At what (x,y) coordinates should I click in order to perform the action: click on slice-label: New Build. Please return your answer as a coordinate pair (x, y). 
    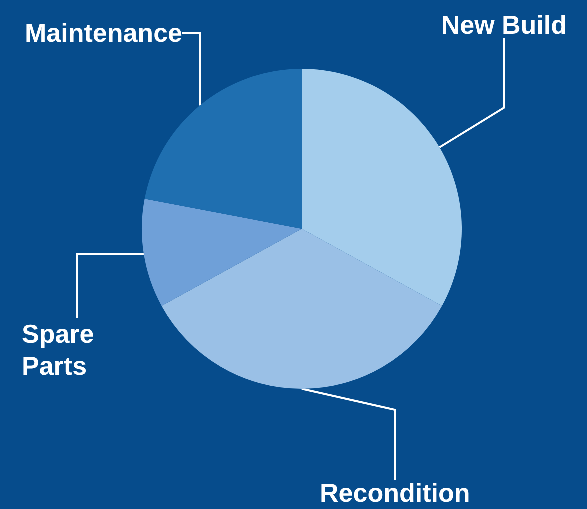
    Looking at the image, I should click on (504, 25).